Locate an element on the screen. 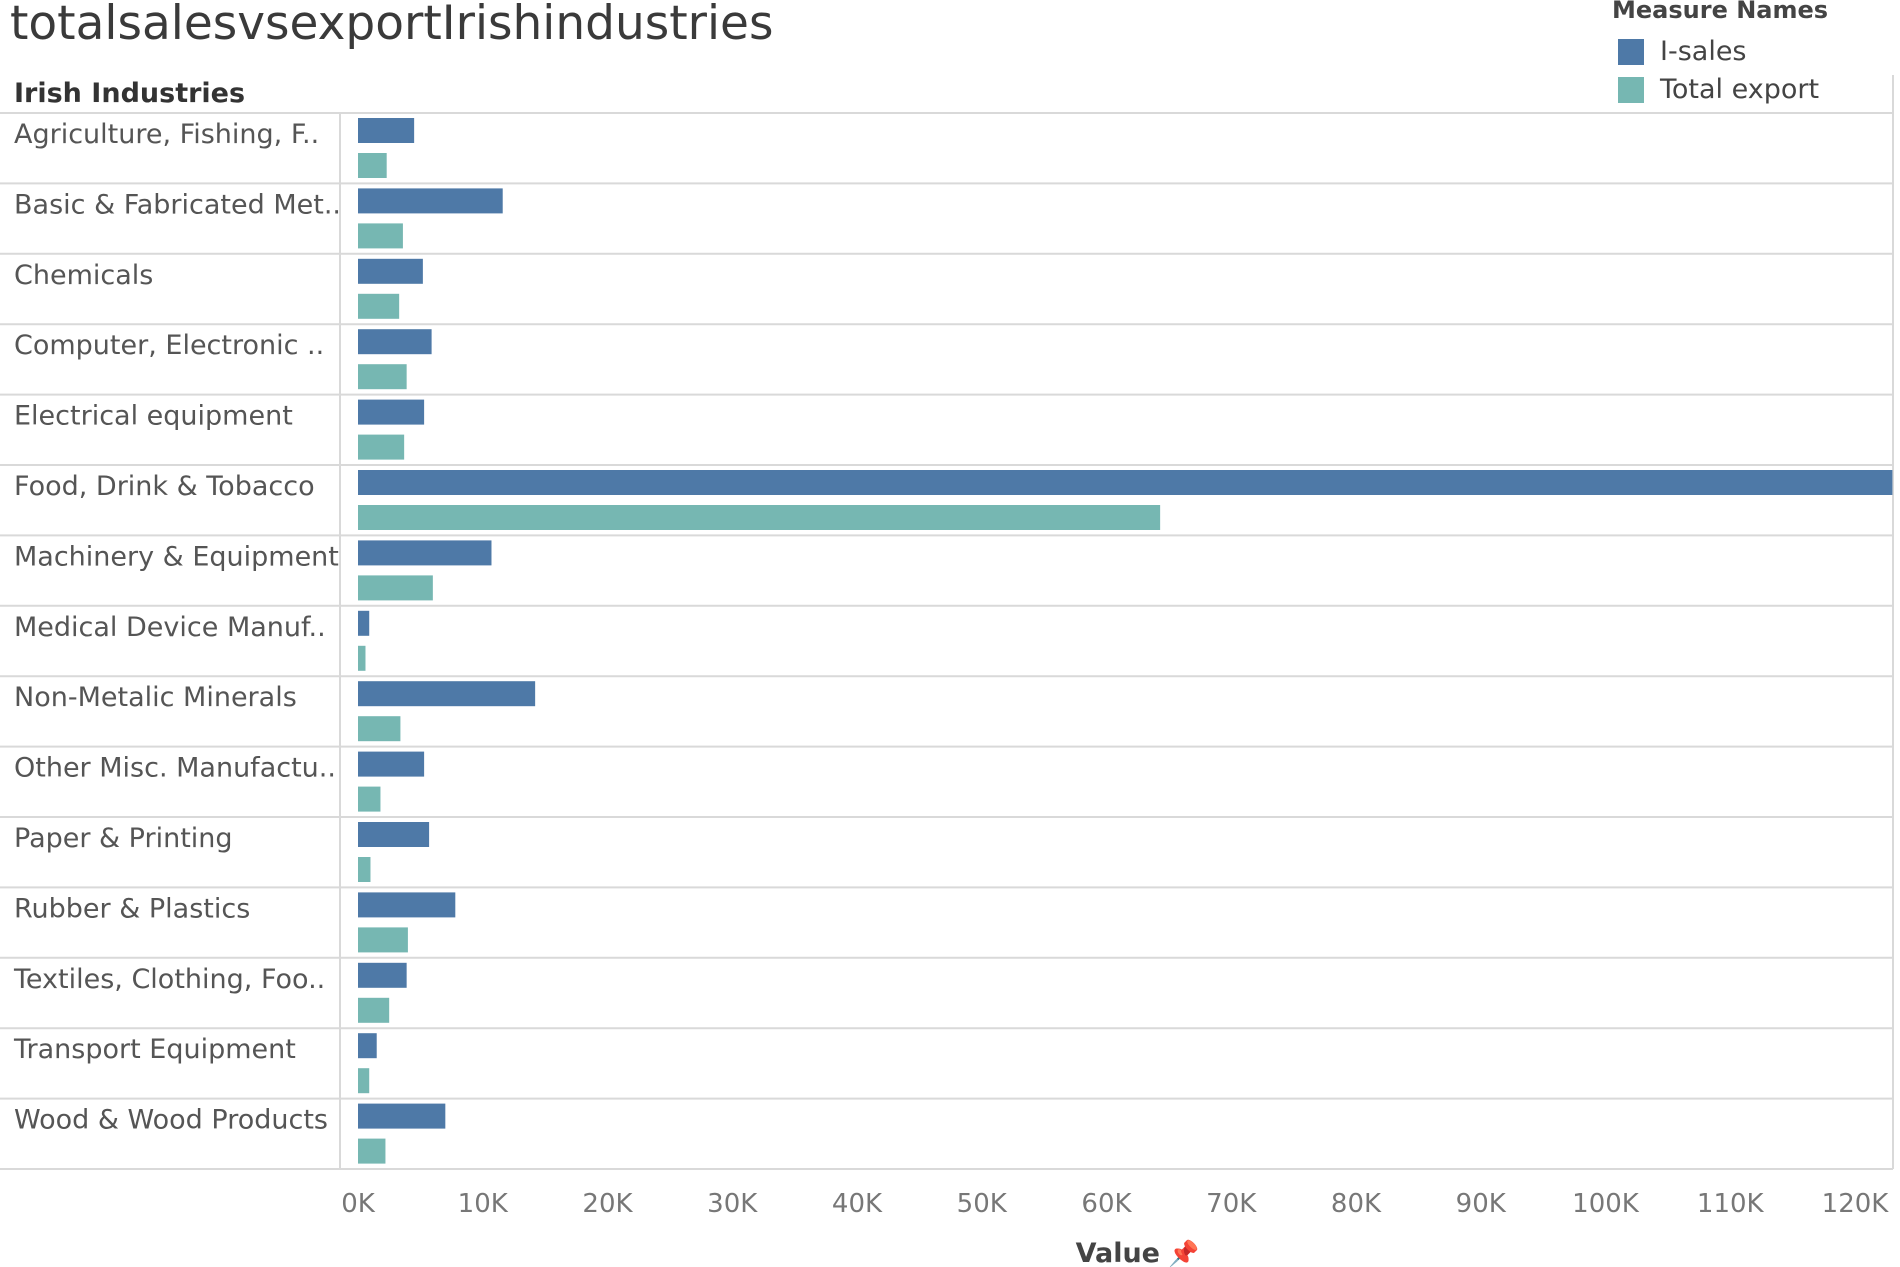 Image resolution: width=1900 pixels, height=1267 pixels. x-tick-label: 60K is located at coordinates (1106, 1204).